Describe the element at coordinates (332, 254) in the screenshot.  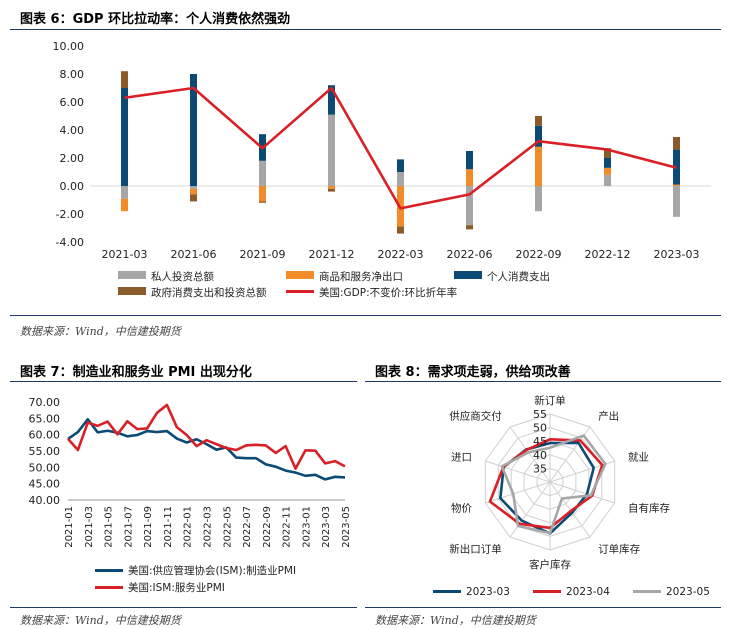
I see `fig6-xtick-3: 2021-12` at that location.